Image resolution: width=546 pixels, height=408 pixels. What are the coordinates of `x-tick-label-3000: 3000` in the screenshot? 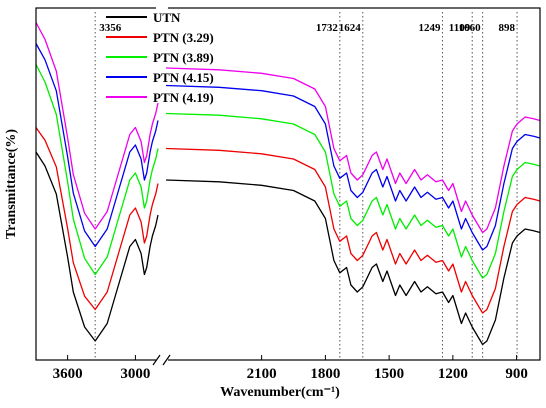 It's located at (135, 374).